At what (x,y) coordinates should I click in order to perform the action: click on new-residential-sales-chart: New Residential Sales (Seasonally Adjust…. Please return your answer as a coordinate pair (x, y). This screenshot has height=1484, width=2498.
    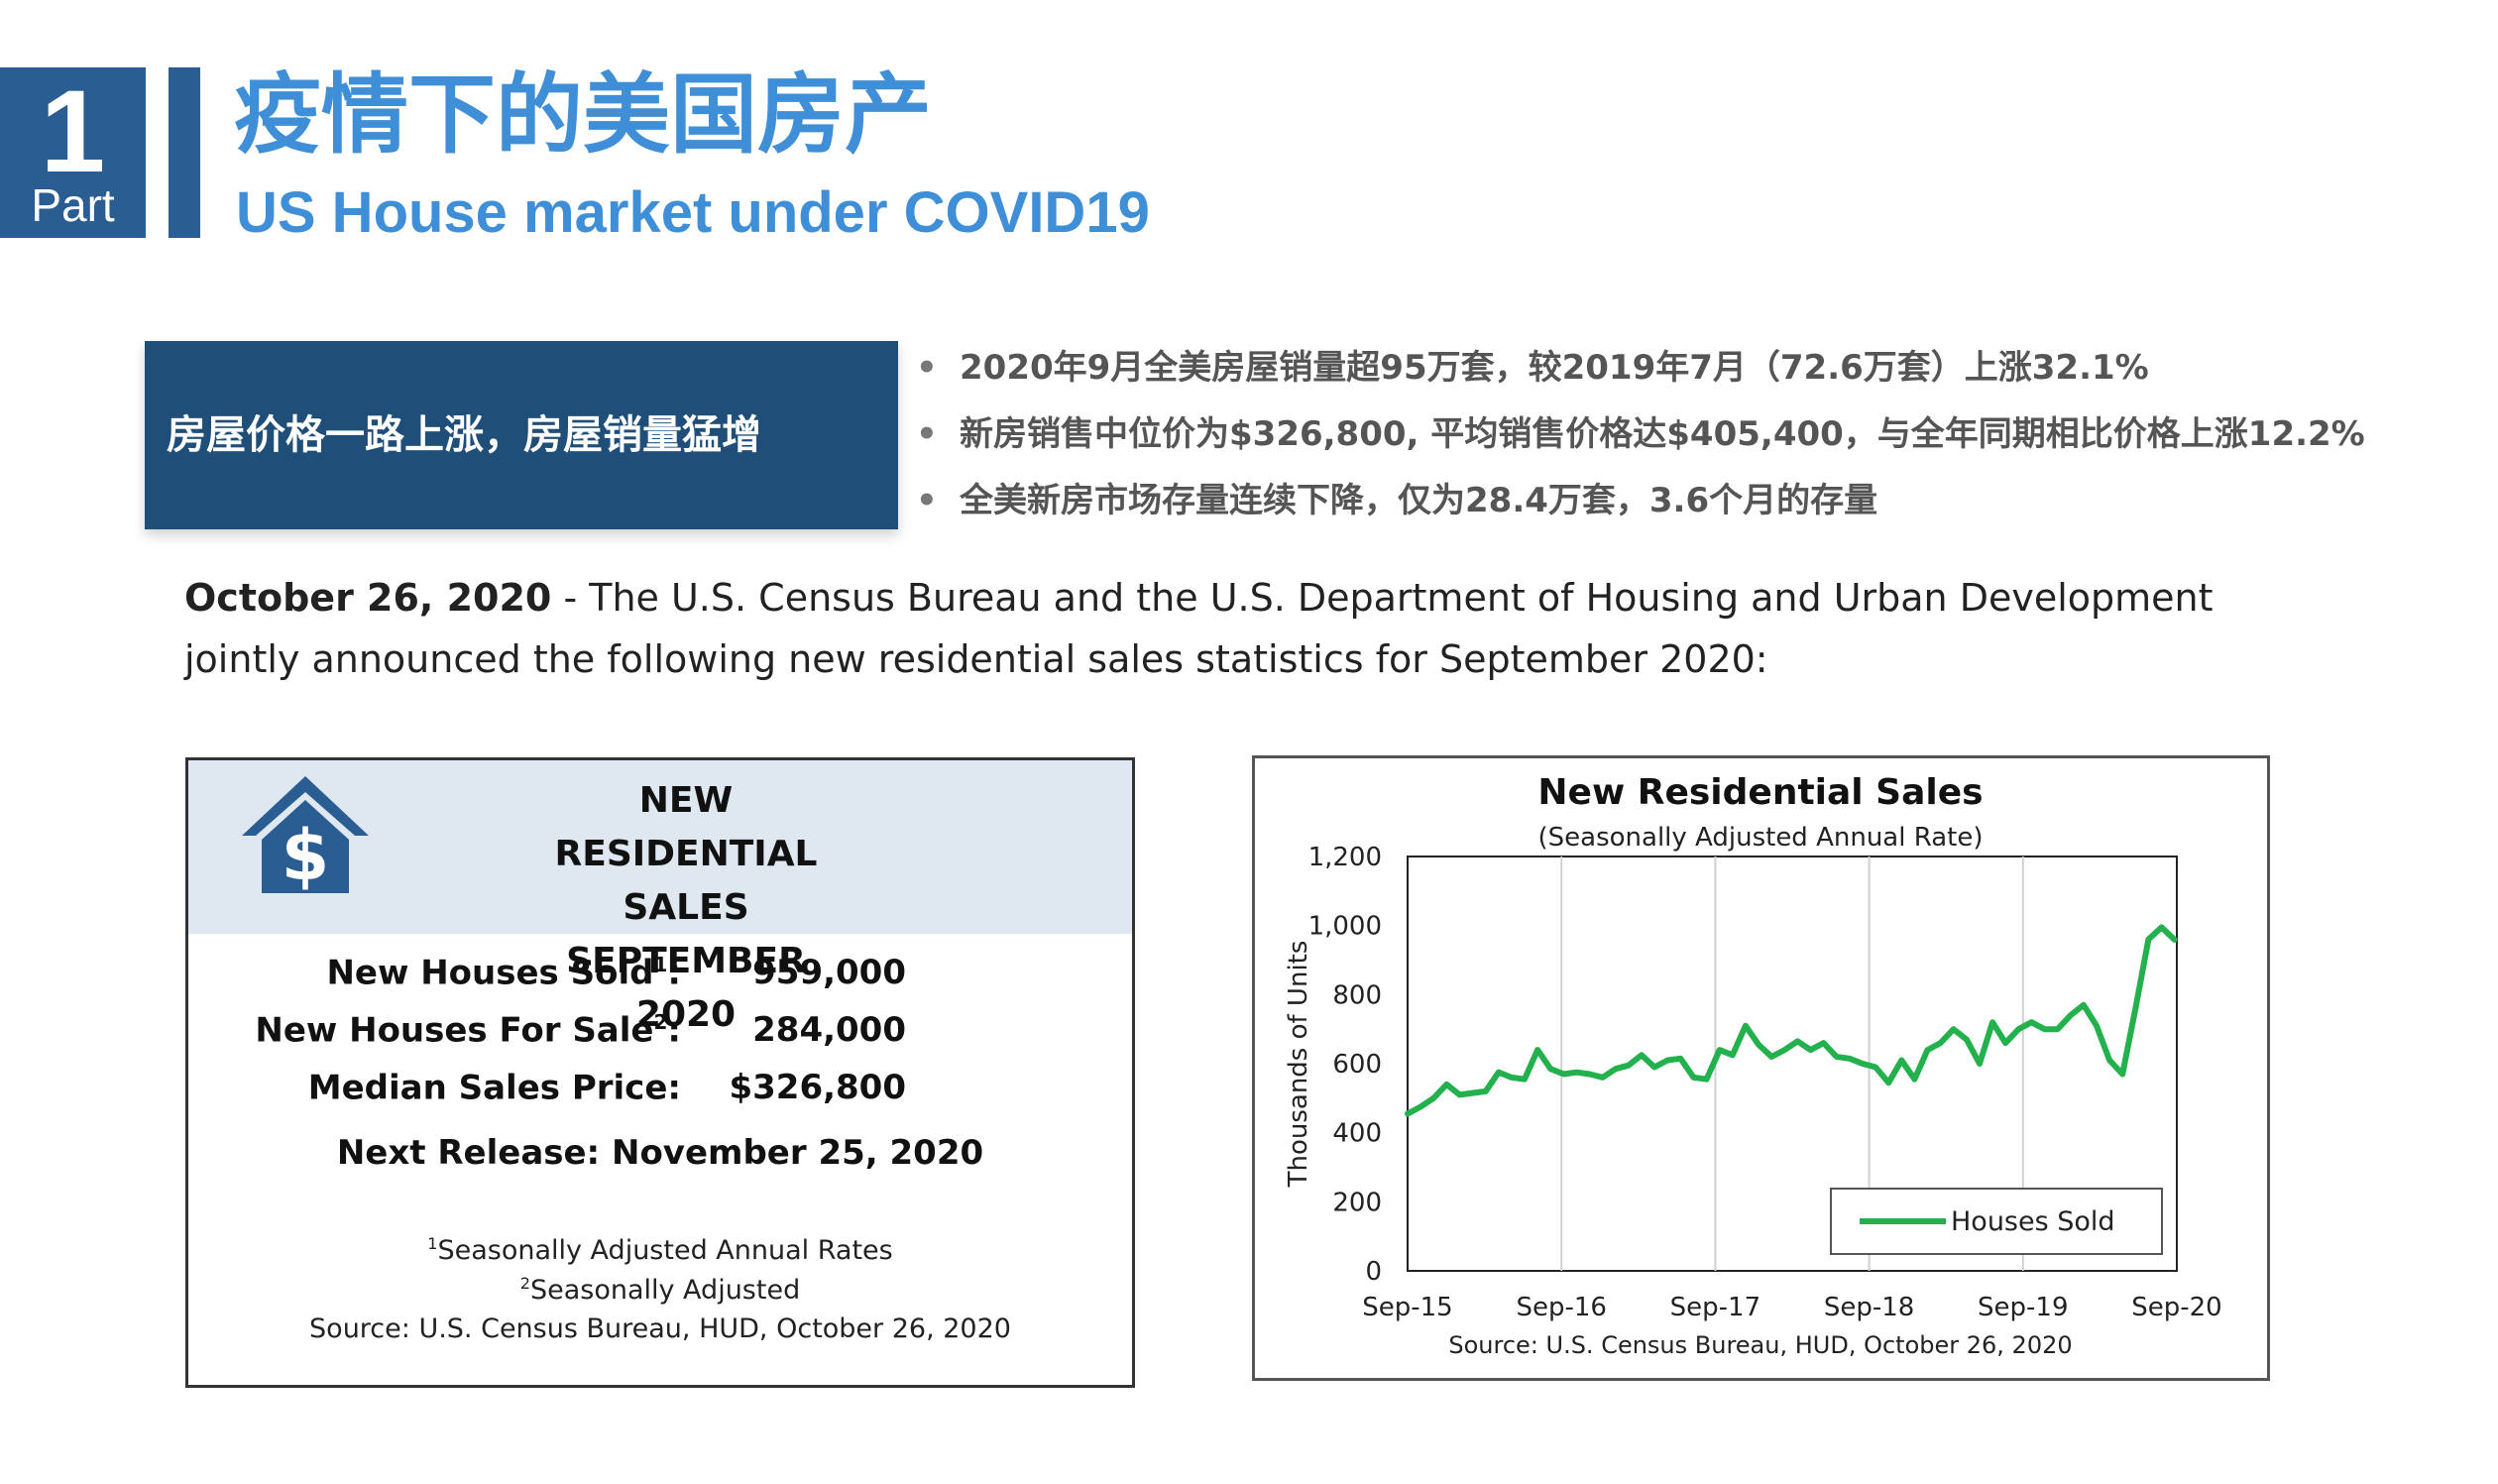
    Looking at the image, I should click on (1753, 1065).